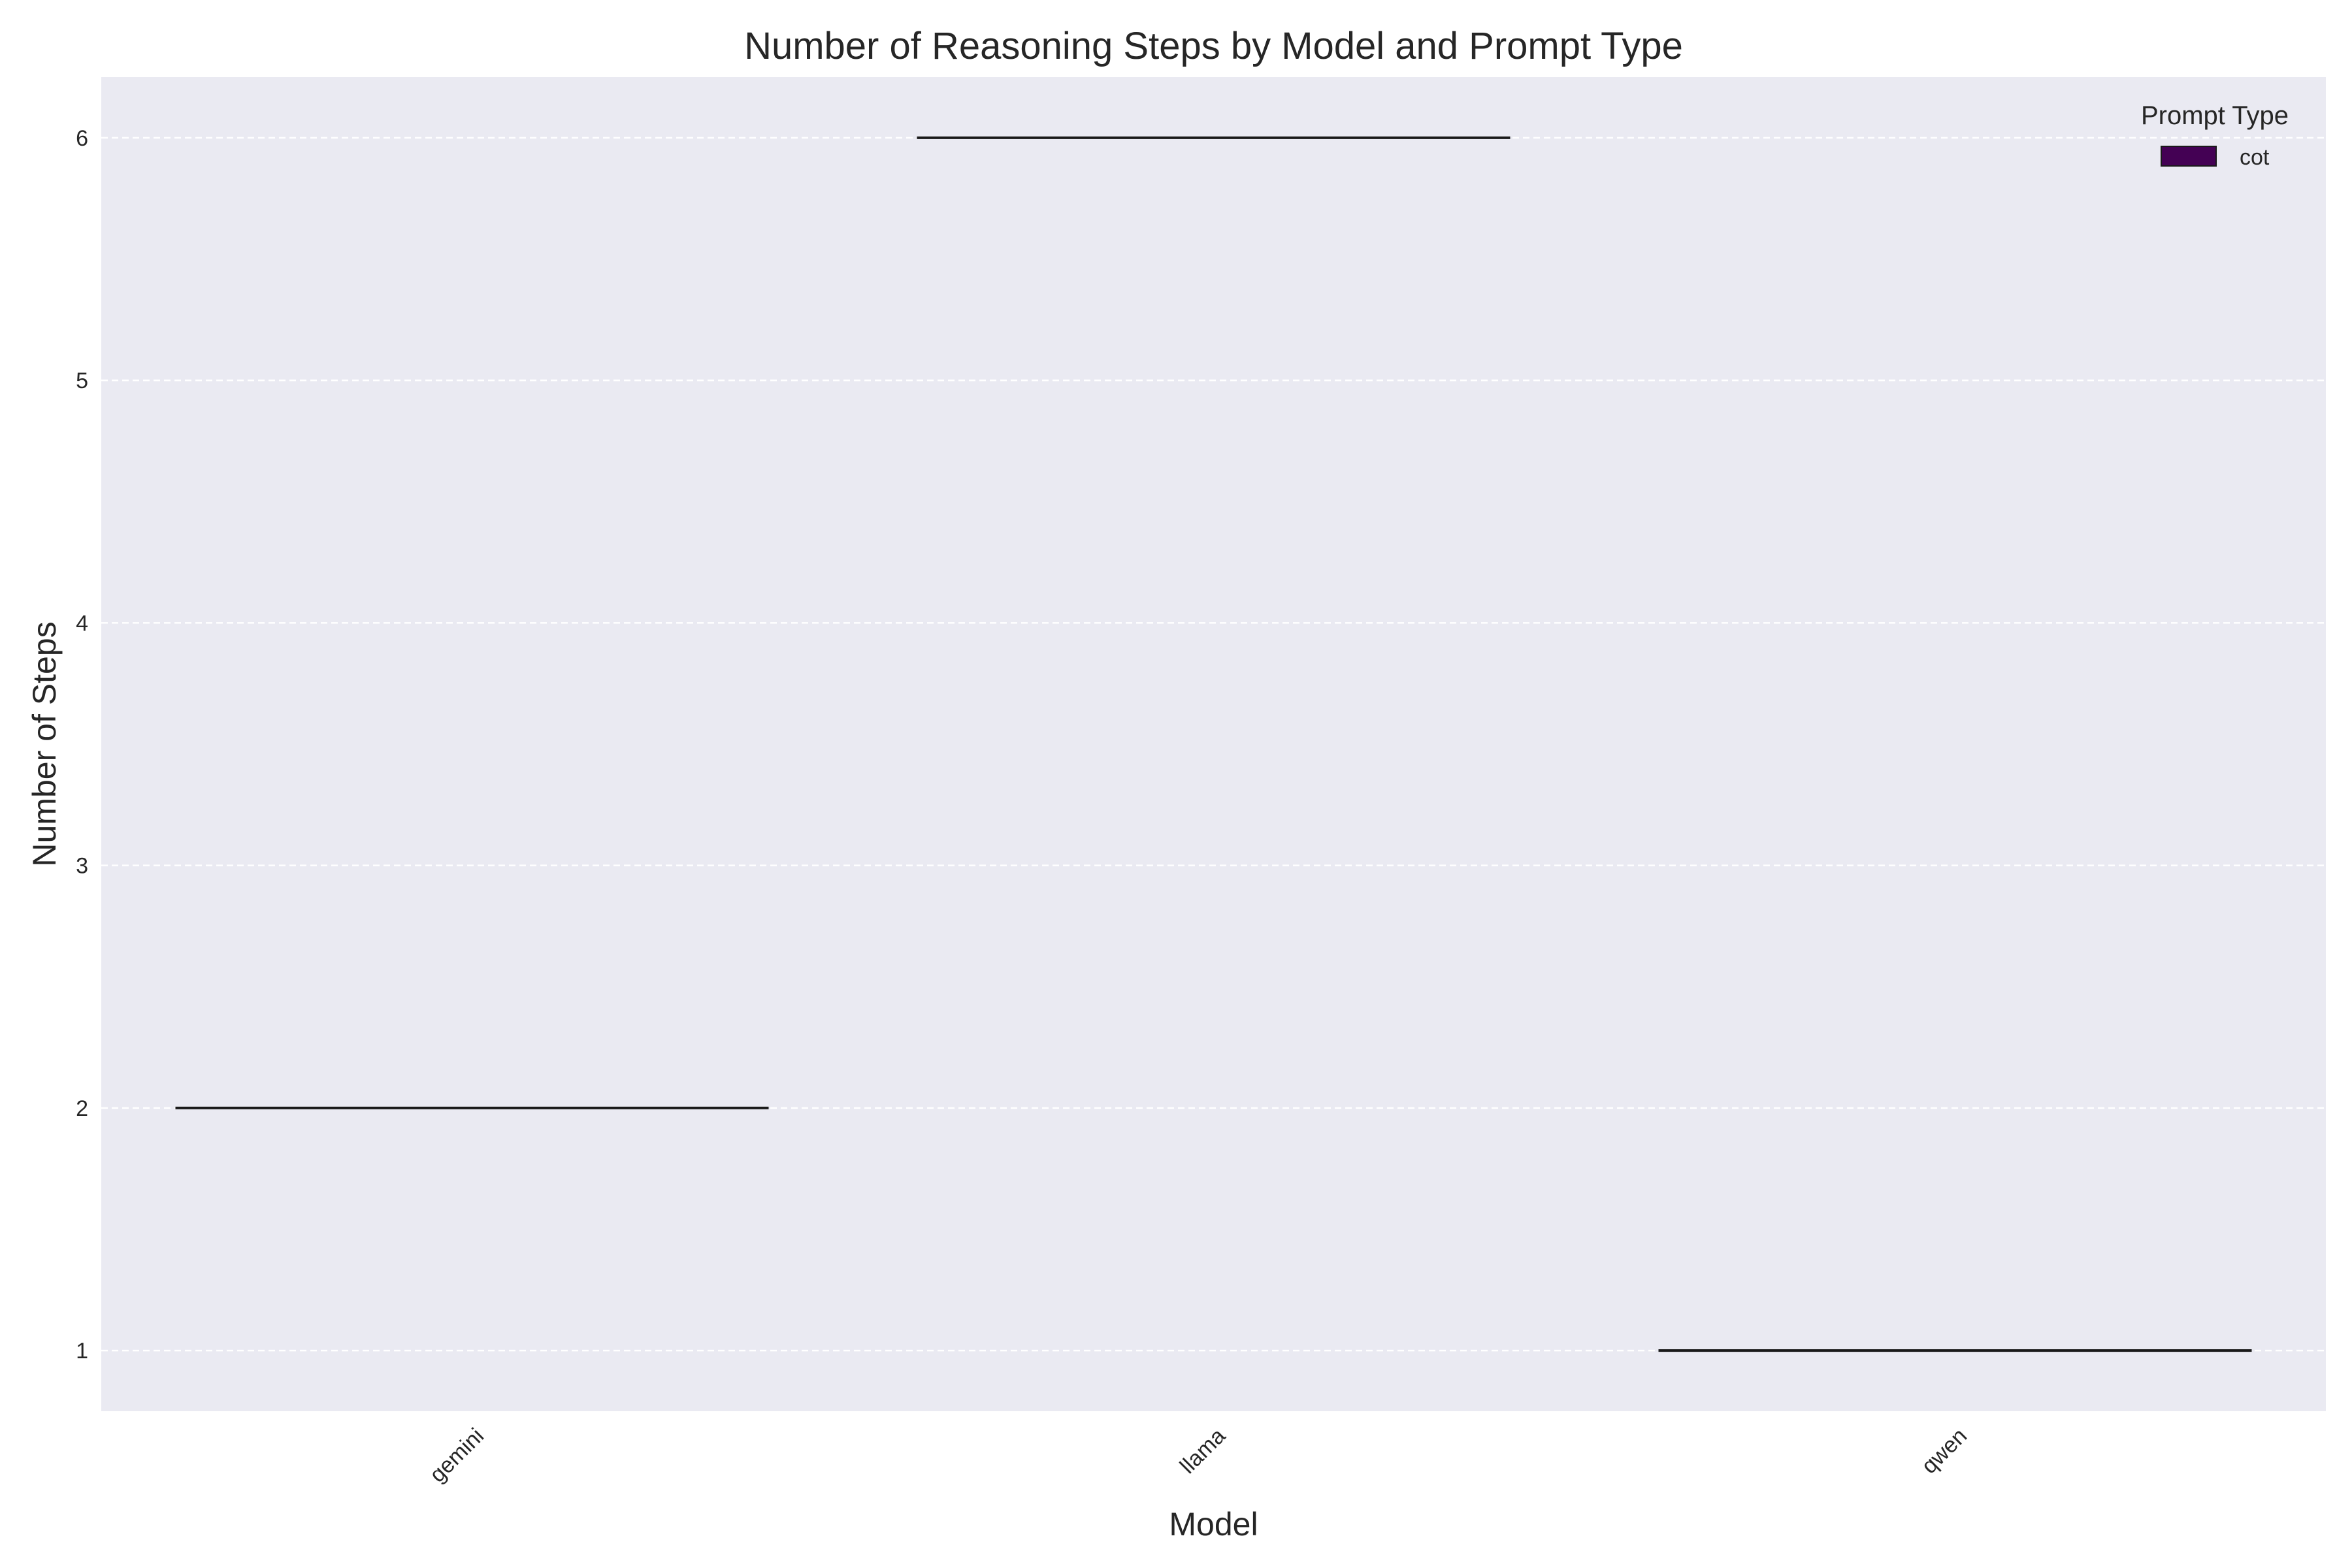  What do you see at coordinates (82, 1351) in the screenshot?
I see `y-tick-label: 1` at bounding box center [82, 1351].